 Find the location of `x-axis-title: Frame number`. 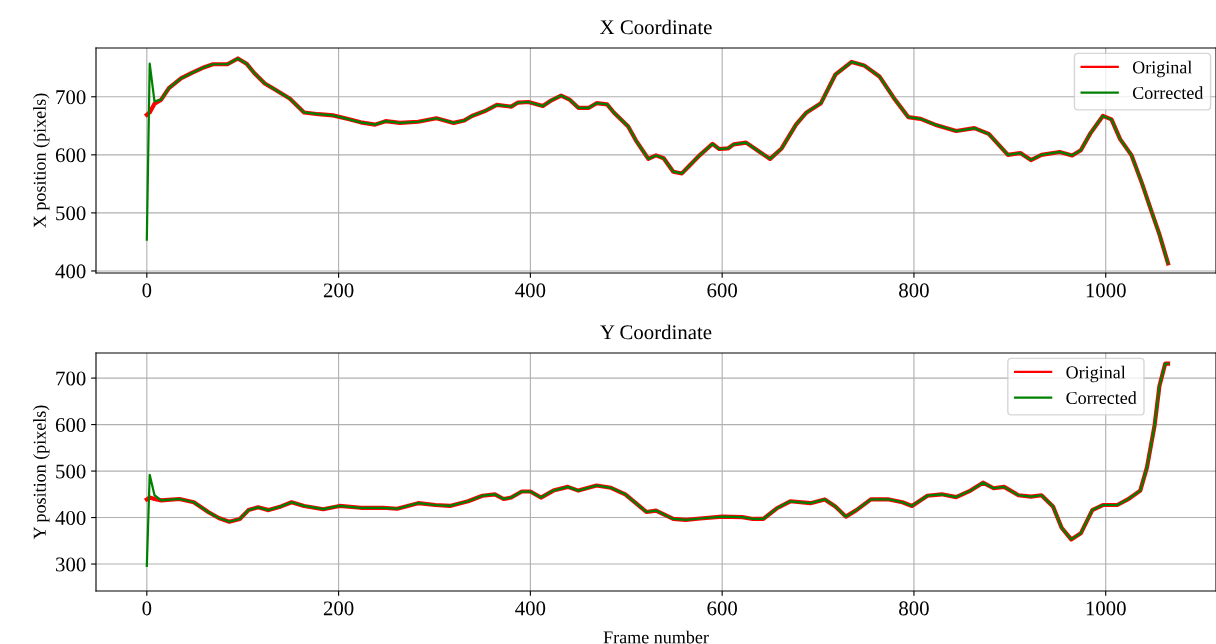

x-axis-title: Frame number is located at coordinates (656, 637).